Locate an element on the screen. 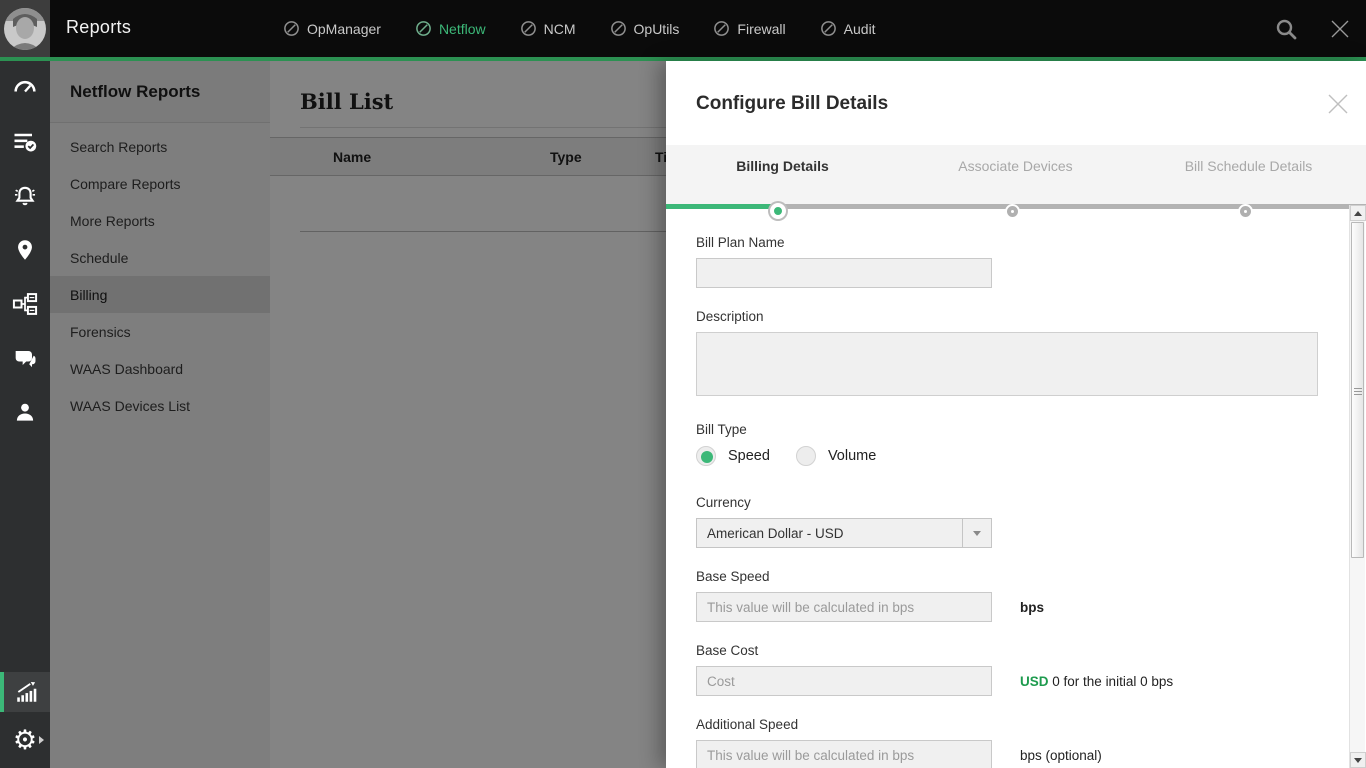 The width and height of the screenshot is (1366, 768). maps-pin-icon is located at coordinates (25, 250).